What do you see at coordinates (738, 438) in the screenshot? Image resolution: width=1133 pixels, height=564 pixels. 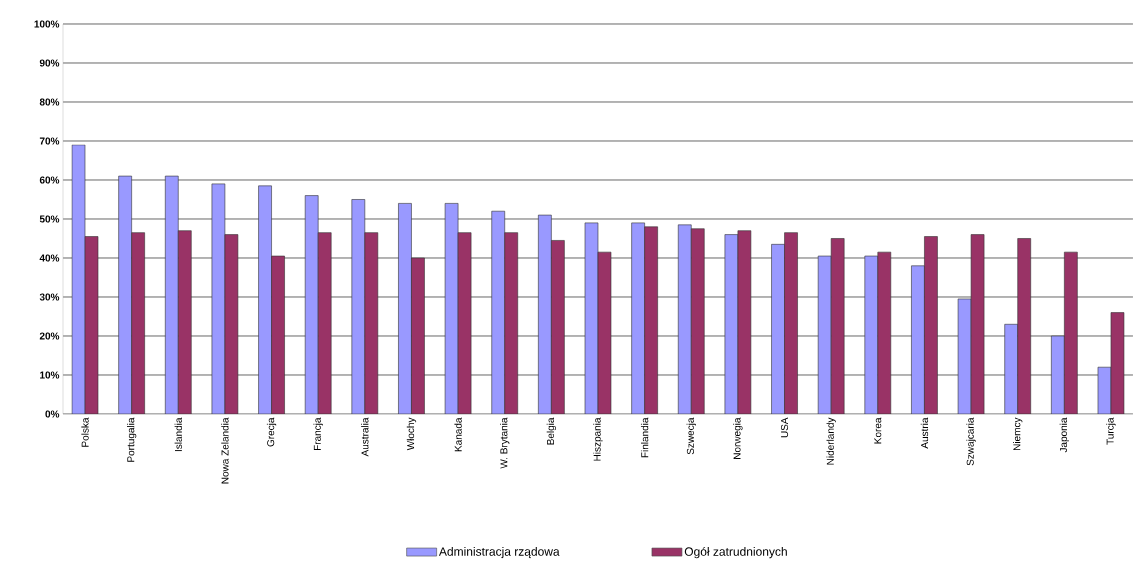 I see `x-tick-label: Norwegia` at bounding box center [738, 438].